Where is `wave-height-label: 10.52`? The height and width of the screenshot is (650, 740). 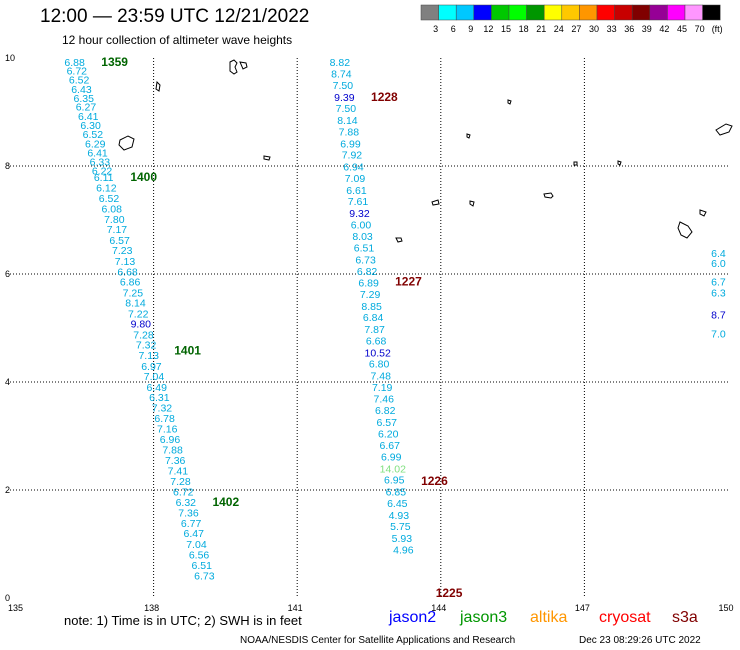
wave-height-label: 10.52 is located at coordinates (378, 353).